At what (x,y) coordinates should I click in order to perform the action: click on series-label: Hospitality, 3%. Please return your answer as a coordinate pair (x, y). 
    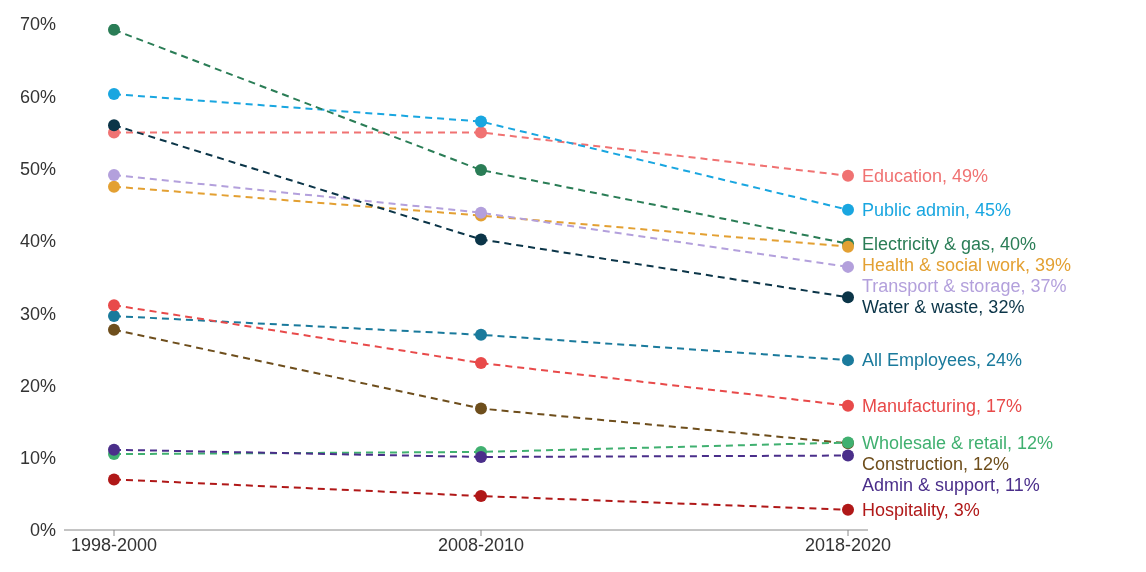
    Looking at the image, I should click on (921, 509).